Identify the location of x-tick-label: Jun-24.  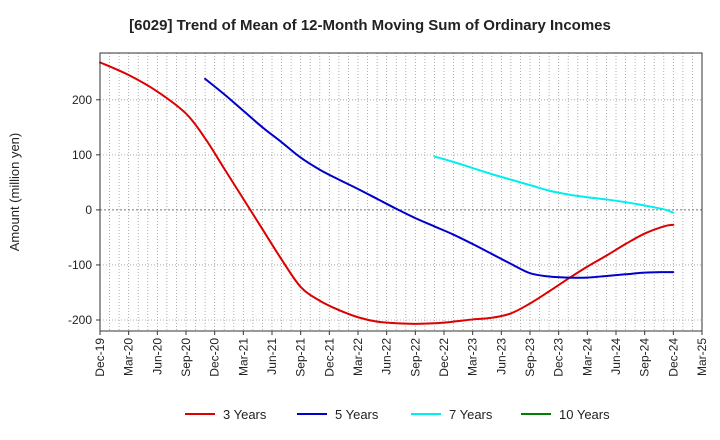
(616, 356).